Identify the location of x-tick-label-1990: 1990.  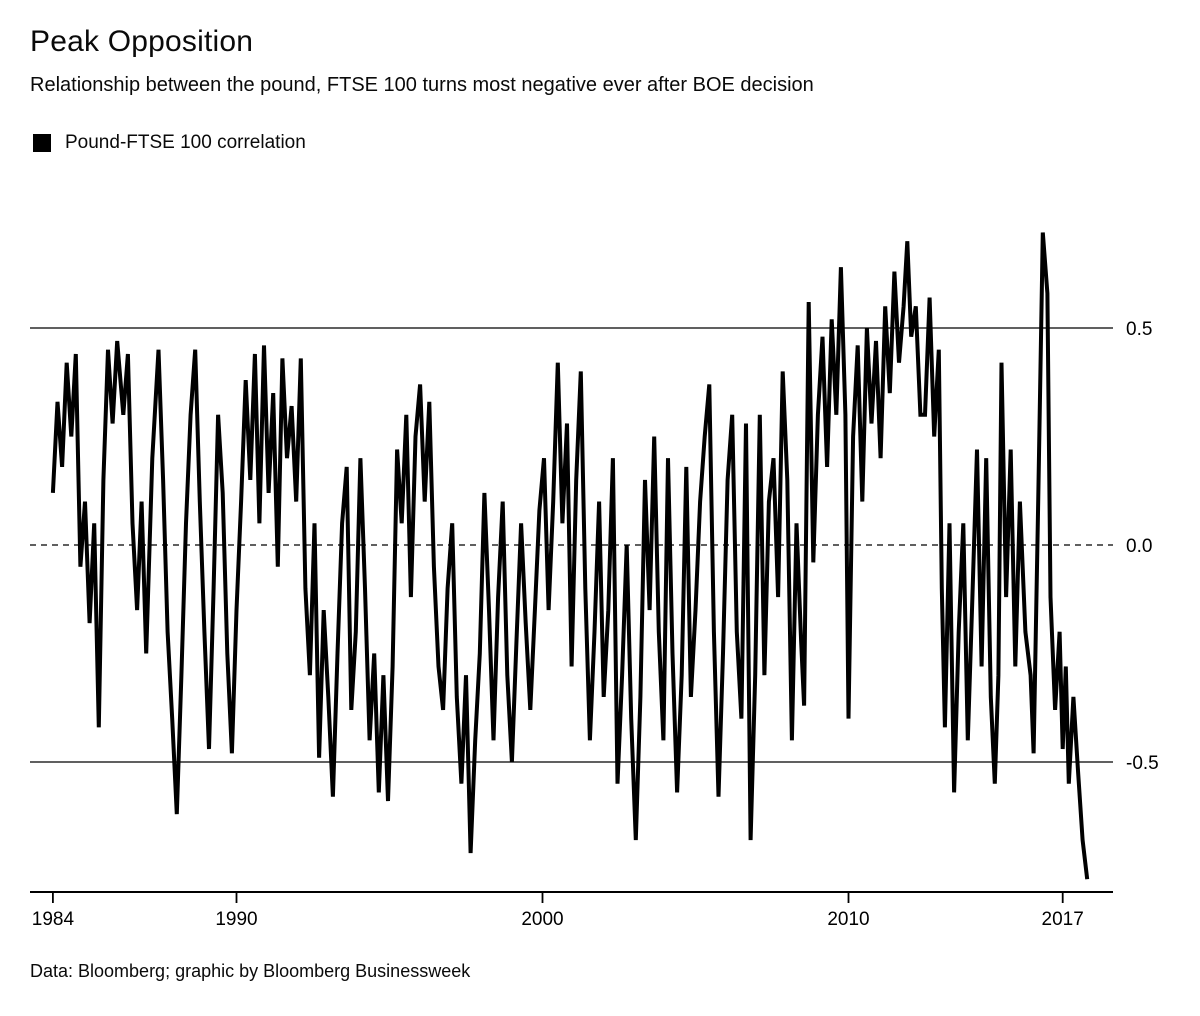
(236, 919).